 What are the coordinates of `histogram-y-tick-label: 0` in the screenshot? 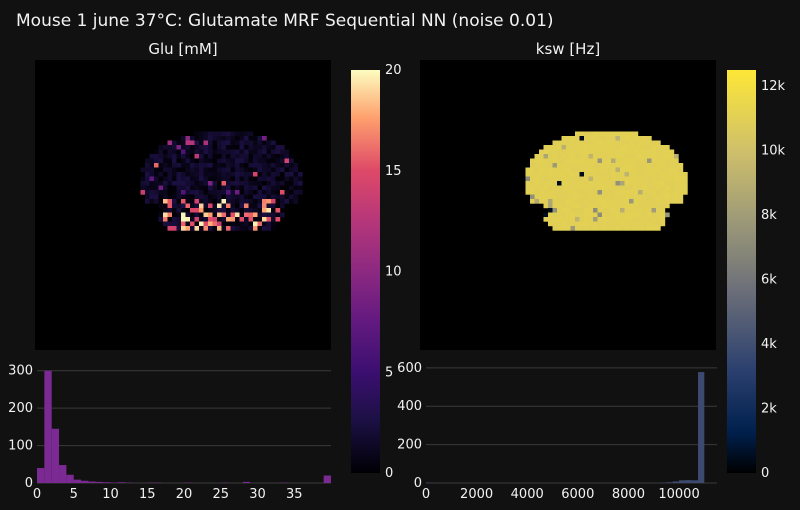 It's located at (418, 483).